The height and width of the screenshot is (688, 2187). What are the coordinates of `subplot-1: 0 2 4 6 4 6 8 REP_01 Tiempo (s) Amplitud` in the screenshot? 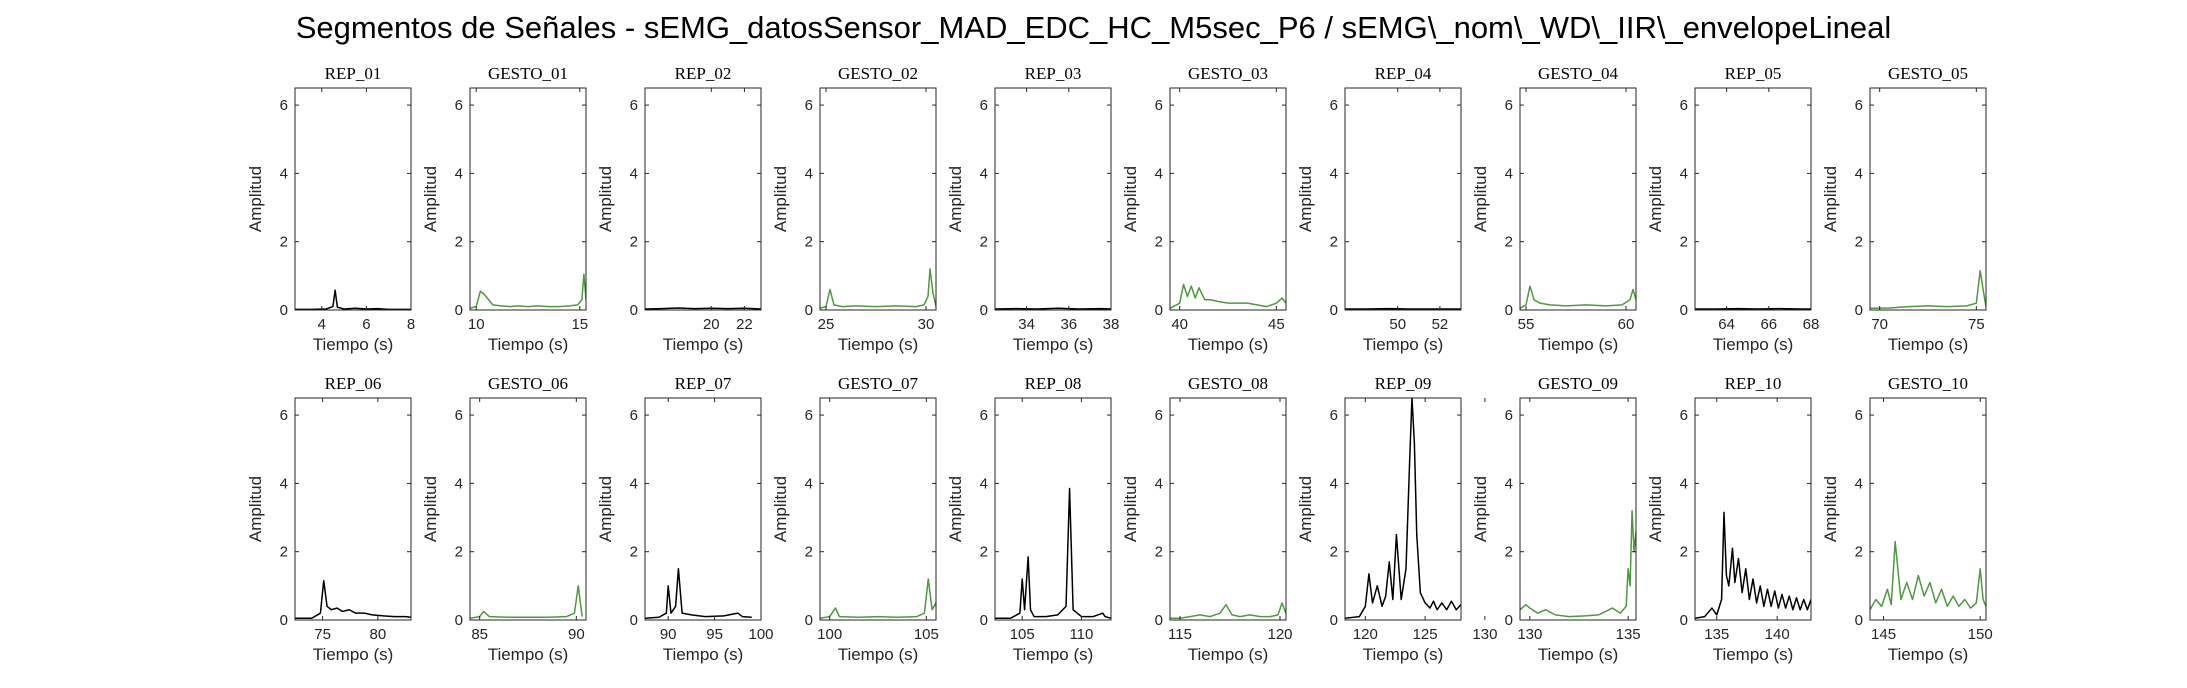 It's located at (330, 209).